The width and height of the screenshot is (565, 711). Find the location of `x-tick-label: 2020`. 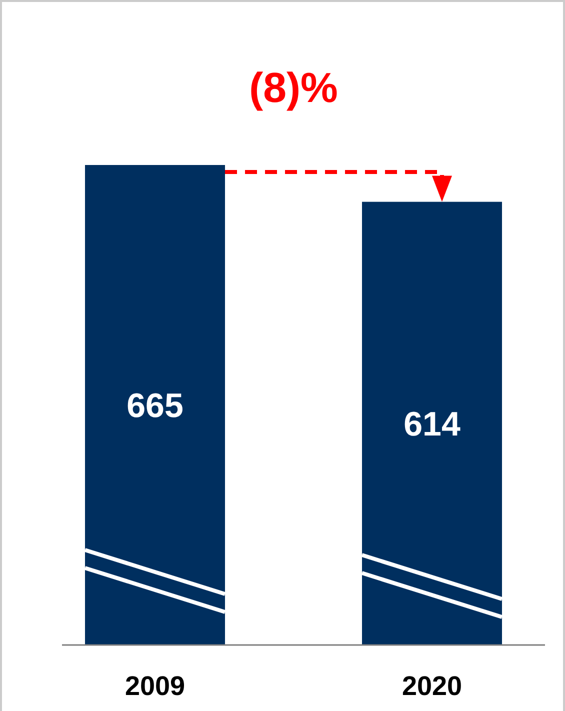

x-tick-label: 2020 is located at coordinates (432, 686).